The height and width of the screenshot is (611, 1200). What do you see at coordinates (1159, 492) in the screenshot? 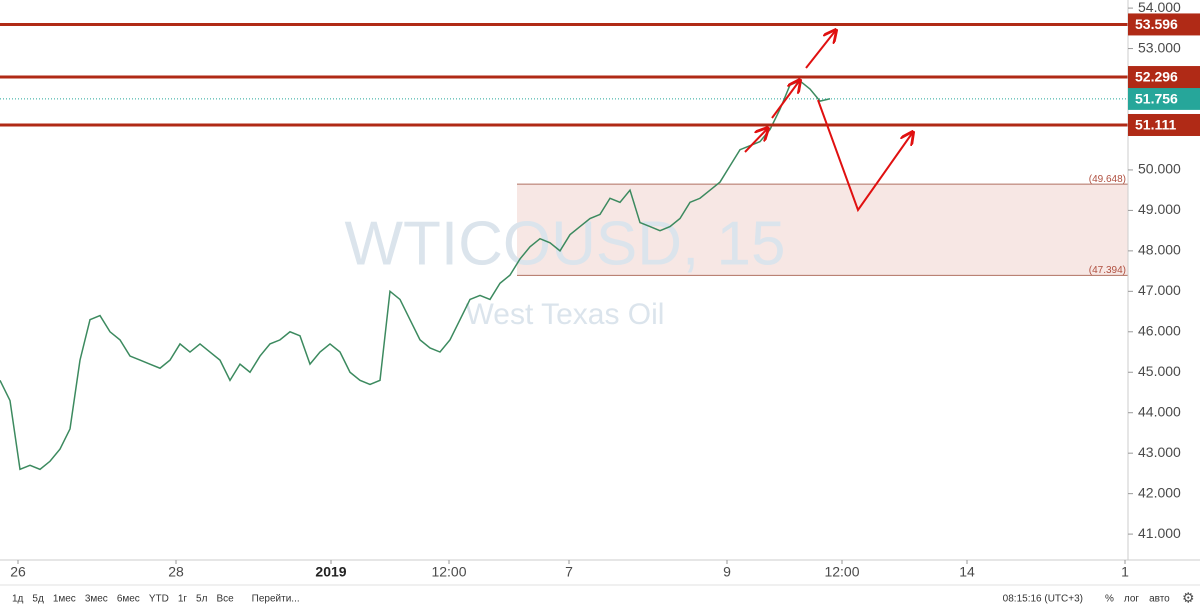
I see `y-tick-label: 42.000` at bounding box center [1159, 492].